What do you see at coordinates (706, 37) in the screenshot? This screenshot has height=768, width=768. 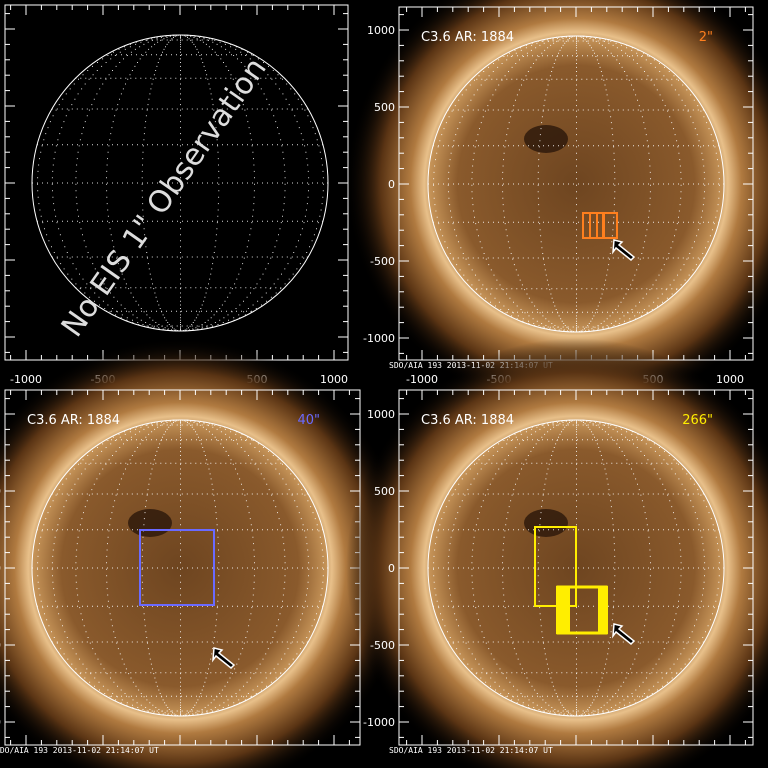 I see `slit-width-label: 2"` at bounding box center [706, 37].